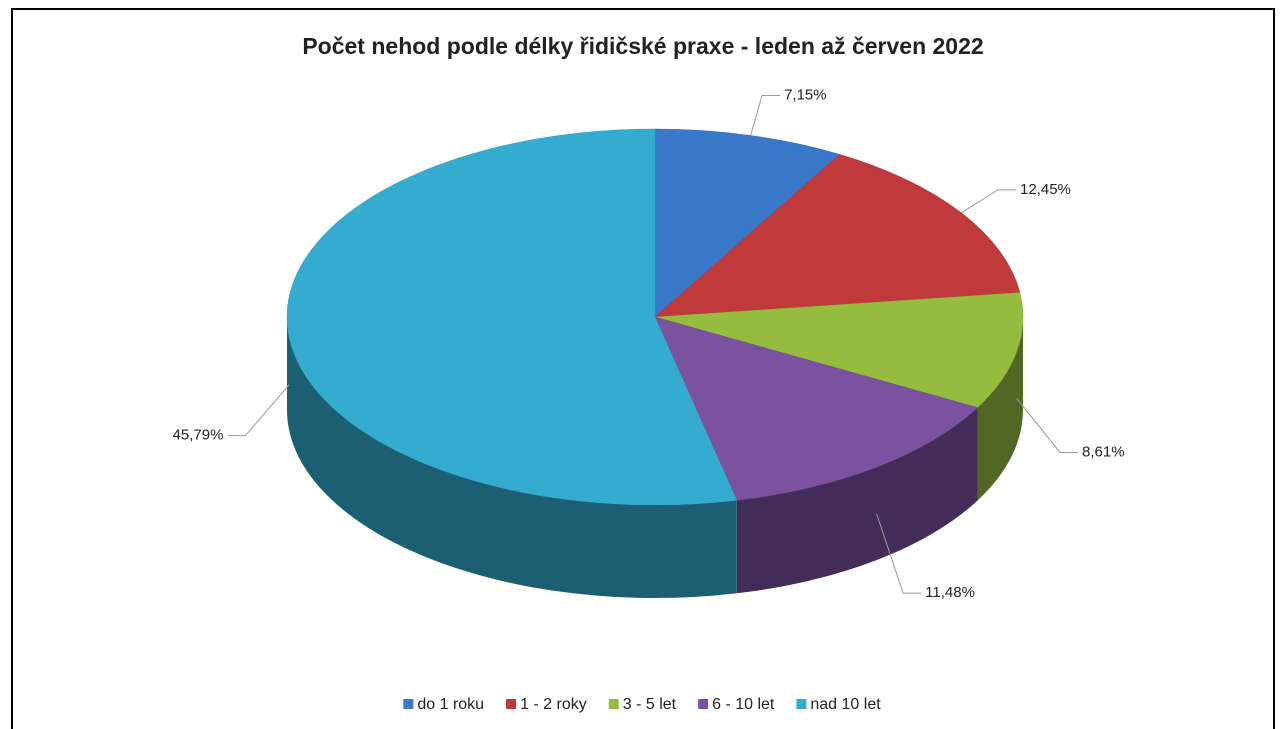 The height and width of the screenshot is (729, 1286). What do you see at coordinates (198, 435) in the screenshot?
I see `data-label: 45,79%` at bounding box center [198, 435].